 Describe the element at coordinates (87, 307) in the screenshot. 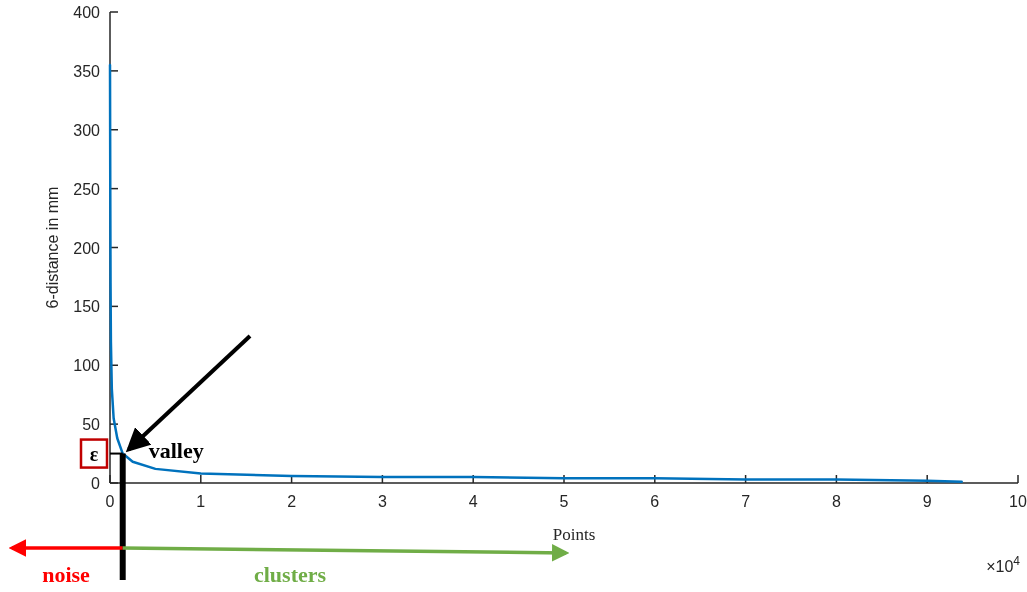

I see `y-tick-label: 150` at that location.